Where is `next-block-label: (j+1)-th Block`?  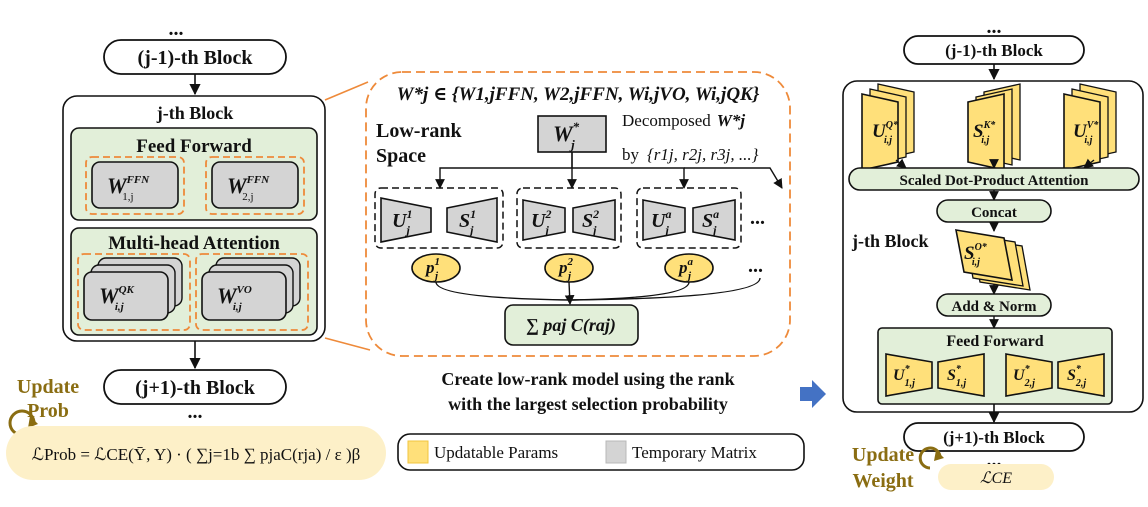
next-block-label: (j+1)-th Block is located at coordinates (195, 388).